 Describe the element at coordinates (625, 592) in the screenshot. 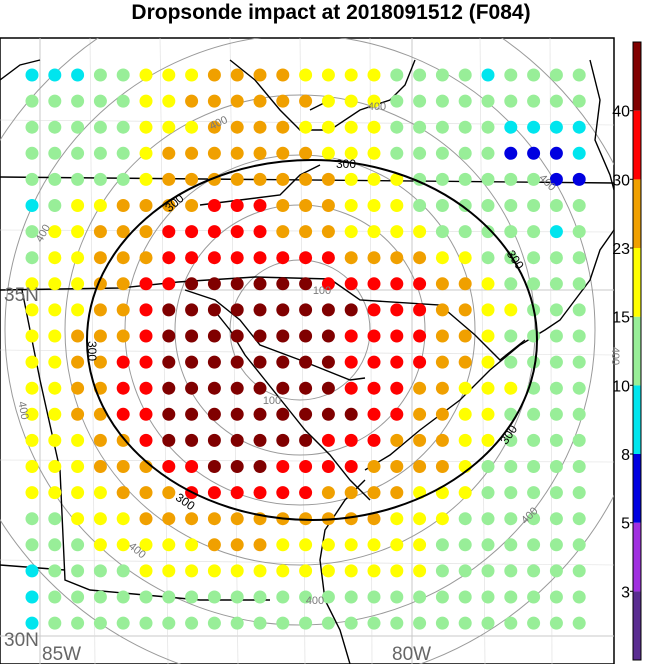

I see `colorbar-tick-label: 3` at that location.